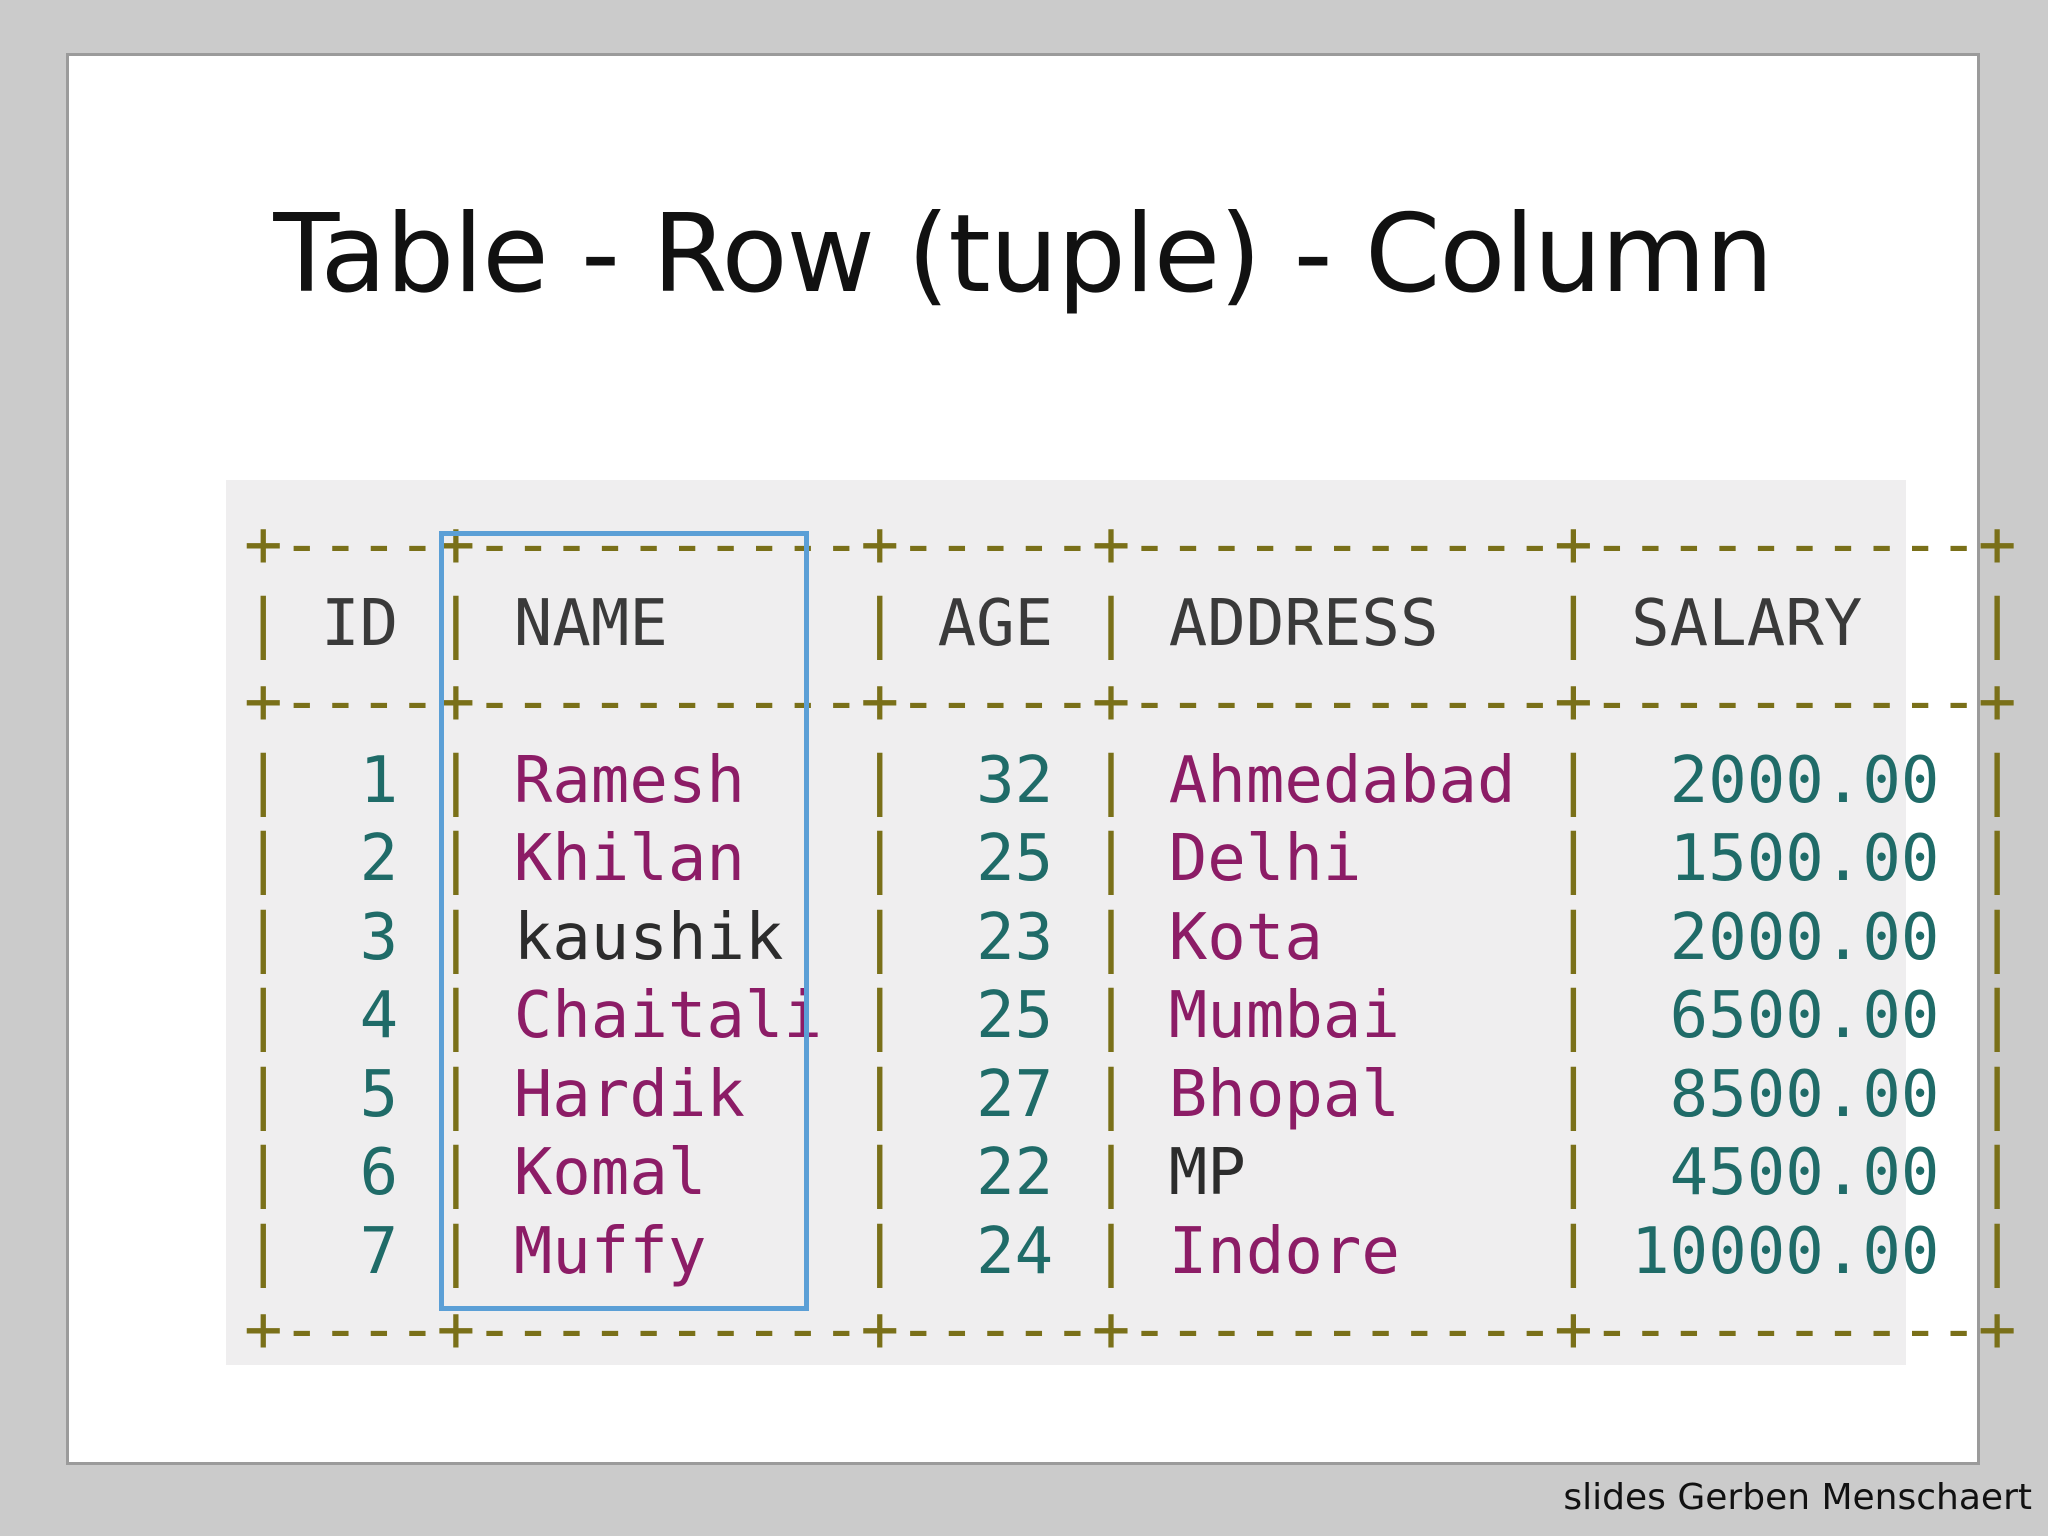 The width and height of the screenshot is (2048, 1536). What do you see at coordinates (379, 1016) in the screenshot?
I see `cell-id: 4` at bounding box center [379, 1016].